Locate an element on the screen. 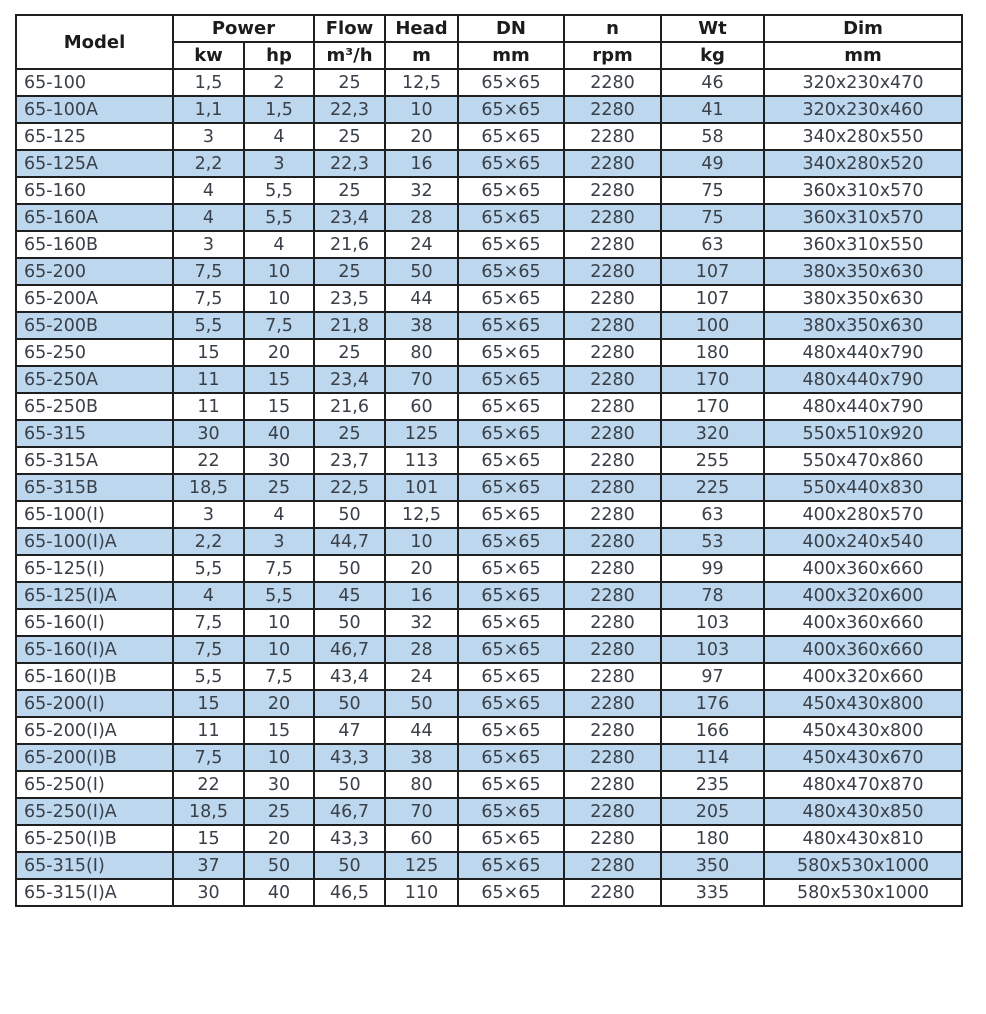 The image size is (986, 1014). value-cell: 45 is located at coordinates (349, 595).